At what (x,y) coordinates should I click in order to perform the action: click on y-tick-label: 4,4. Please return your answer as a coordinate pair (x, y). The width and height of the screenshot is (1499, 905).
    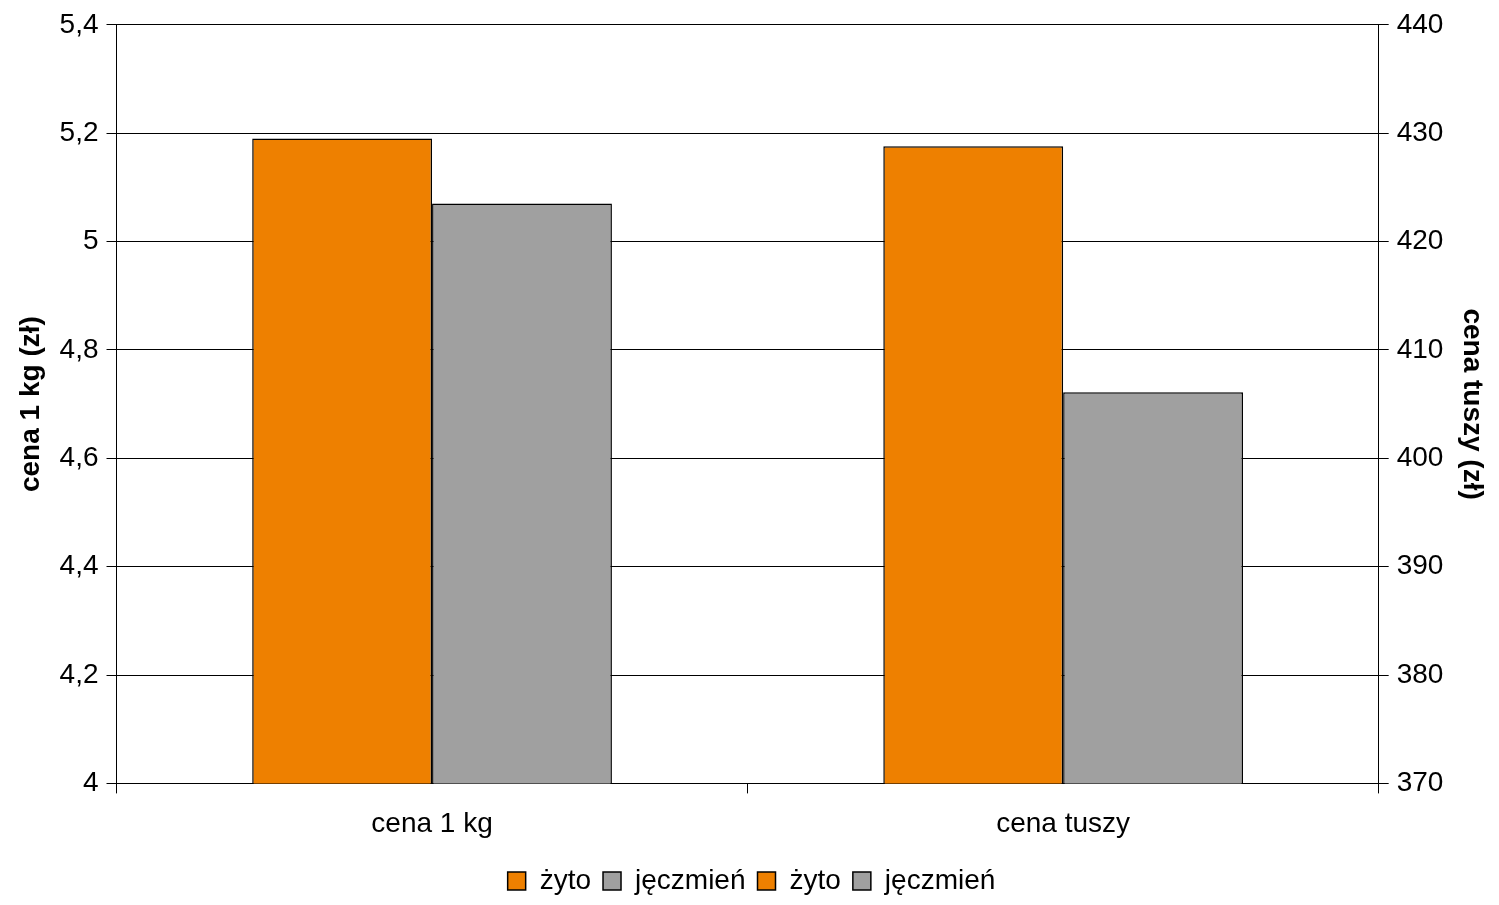
    Looking at the image, I should click on (79, 565).